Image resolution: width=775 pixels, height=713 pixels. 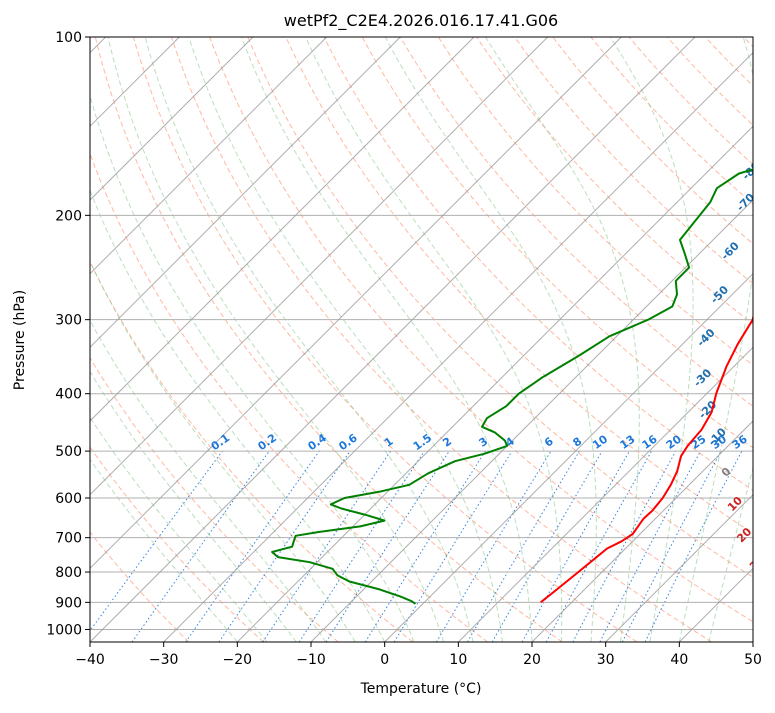 What do you see at coordinates (68, 452) in the screenshot?
I see `y-tick-label: 500` at bounding box center [68, 452].